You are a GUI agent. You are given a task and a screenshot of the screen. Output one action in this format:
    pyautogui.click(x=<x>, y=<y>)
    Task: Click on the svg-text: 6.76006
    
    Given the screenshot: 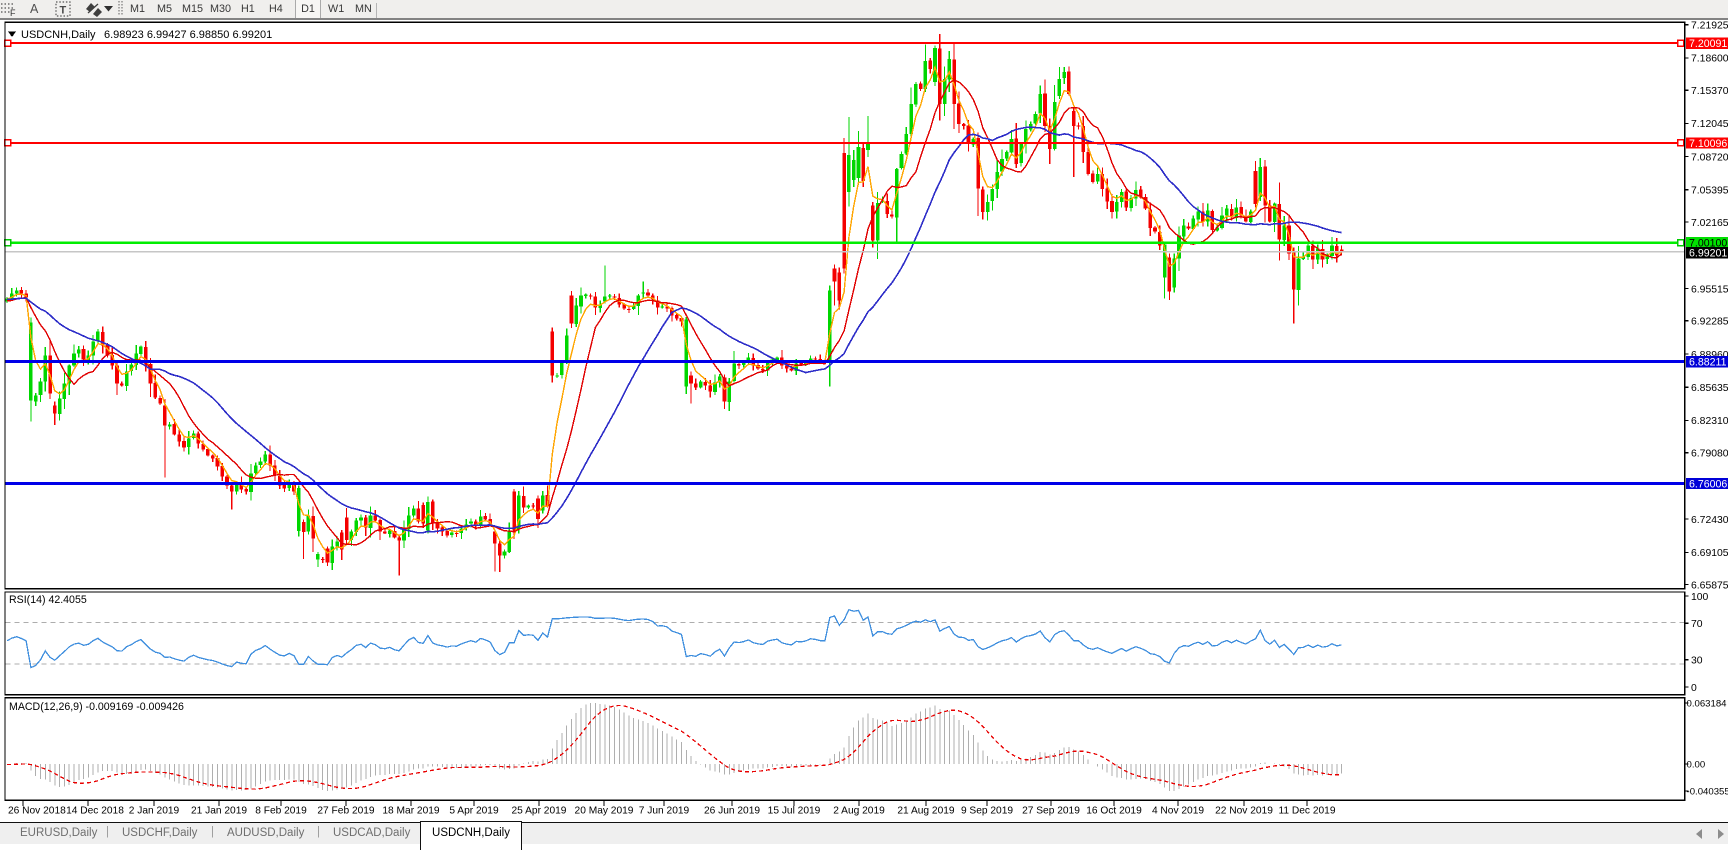 What is the action you would take?
    pyautogui.click(x=1708, y=484)
    